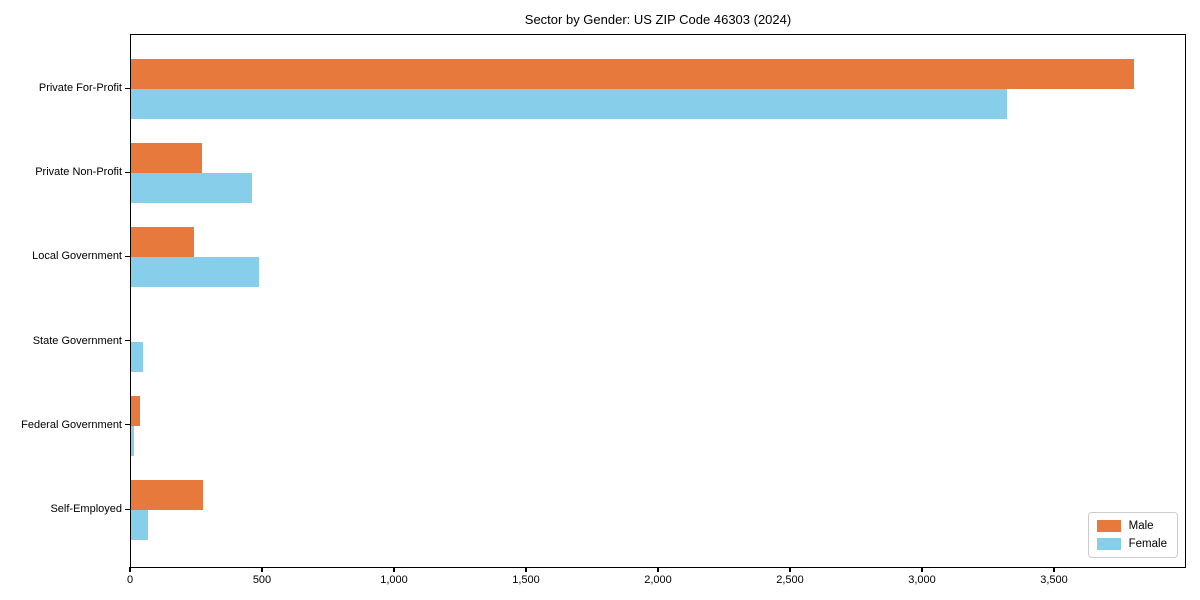 This screenshot has width=1200, height=600. Describe the element at coordinates (80, 88) in the screenshot. I see `y-tick-label-0: Private For-Profit` at that location.